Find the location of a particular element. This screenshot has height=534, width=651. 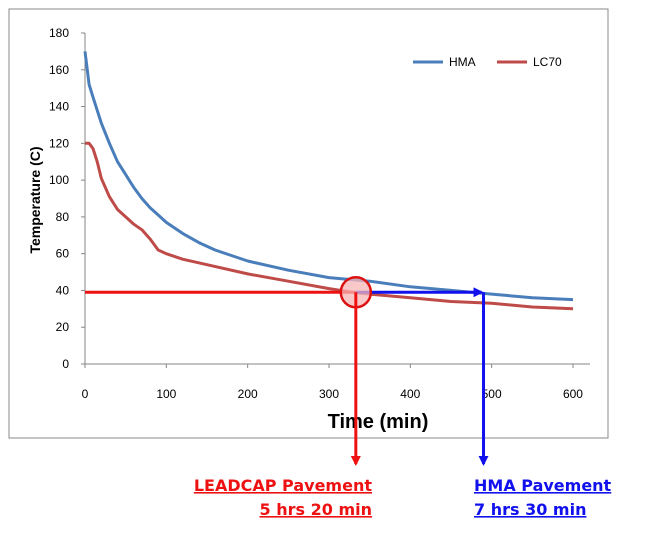

legend: HMA LC70 is located at coordinates (487, 62).